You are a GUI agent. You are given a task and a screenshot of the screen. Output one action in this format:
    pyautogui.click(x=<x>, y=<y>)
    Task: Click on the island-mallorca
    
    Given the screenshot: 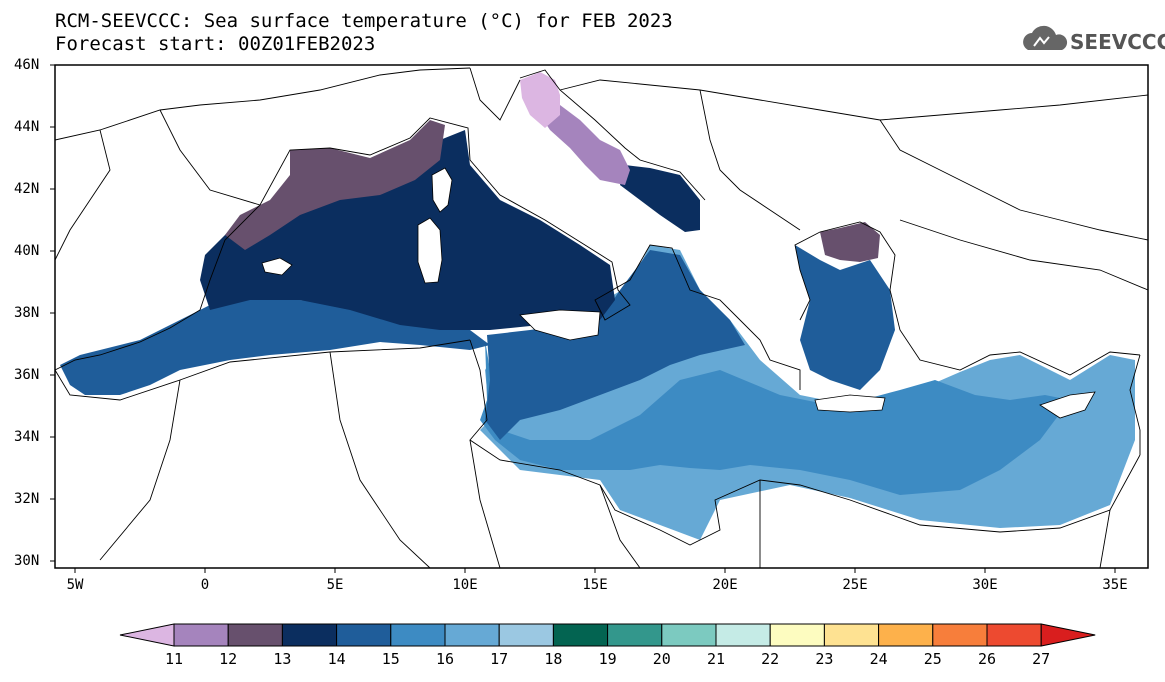 What is the action you would take?
    pyautogui.click(x=277, y=266)
    